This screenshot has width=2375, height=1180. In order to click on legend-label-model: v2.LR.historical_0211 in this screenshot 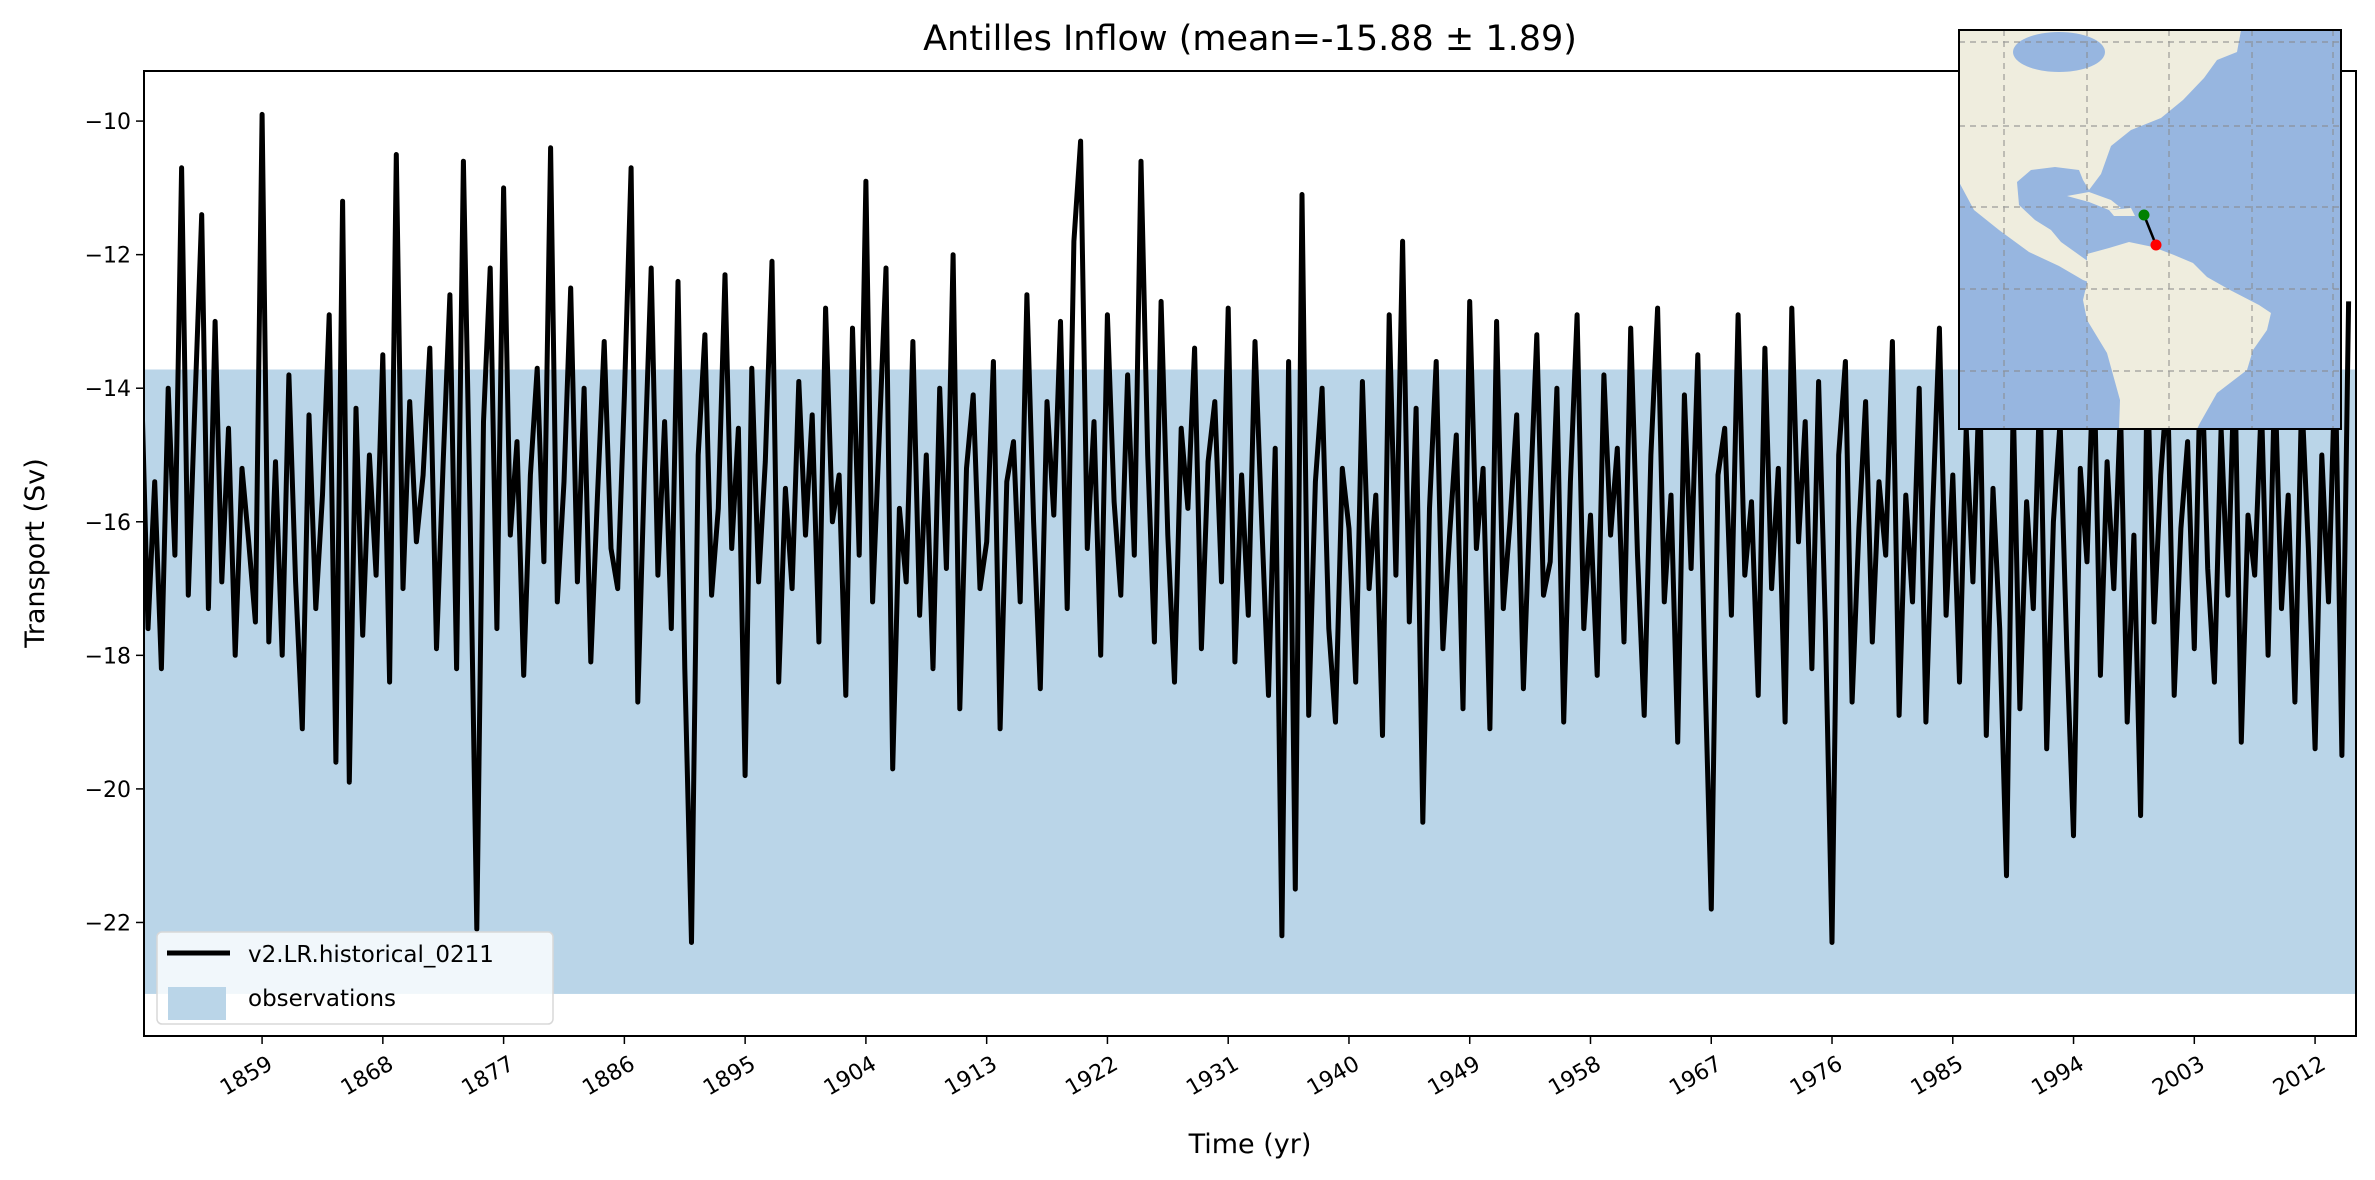, I will do `click(371, 955)`.